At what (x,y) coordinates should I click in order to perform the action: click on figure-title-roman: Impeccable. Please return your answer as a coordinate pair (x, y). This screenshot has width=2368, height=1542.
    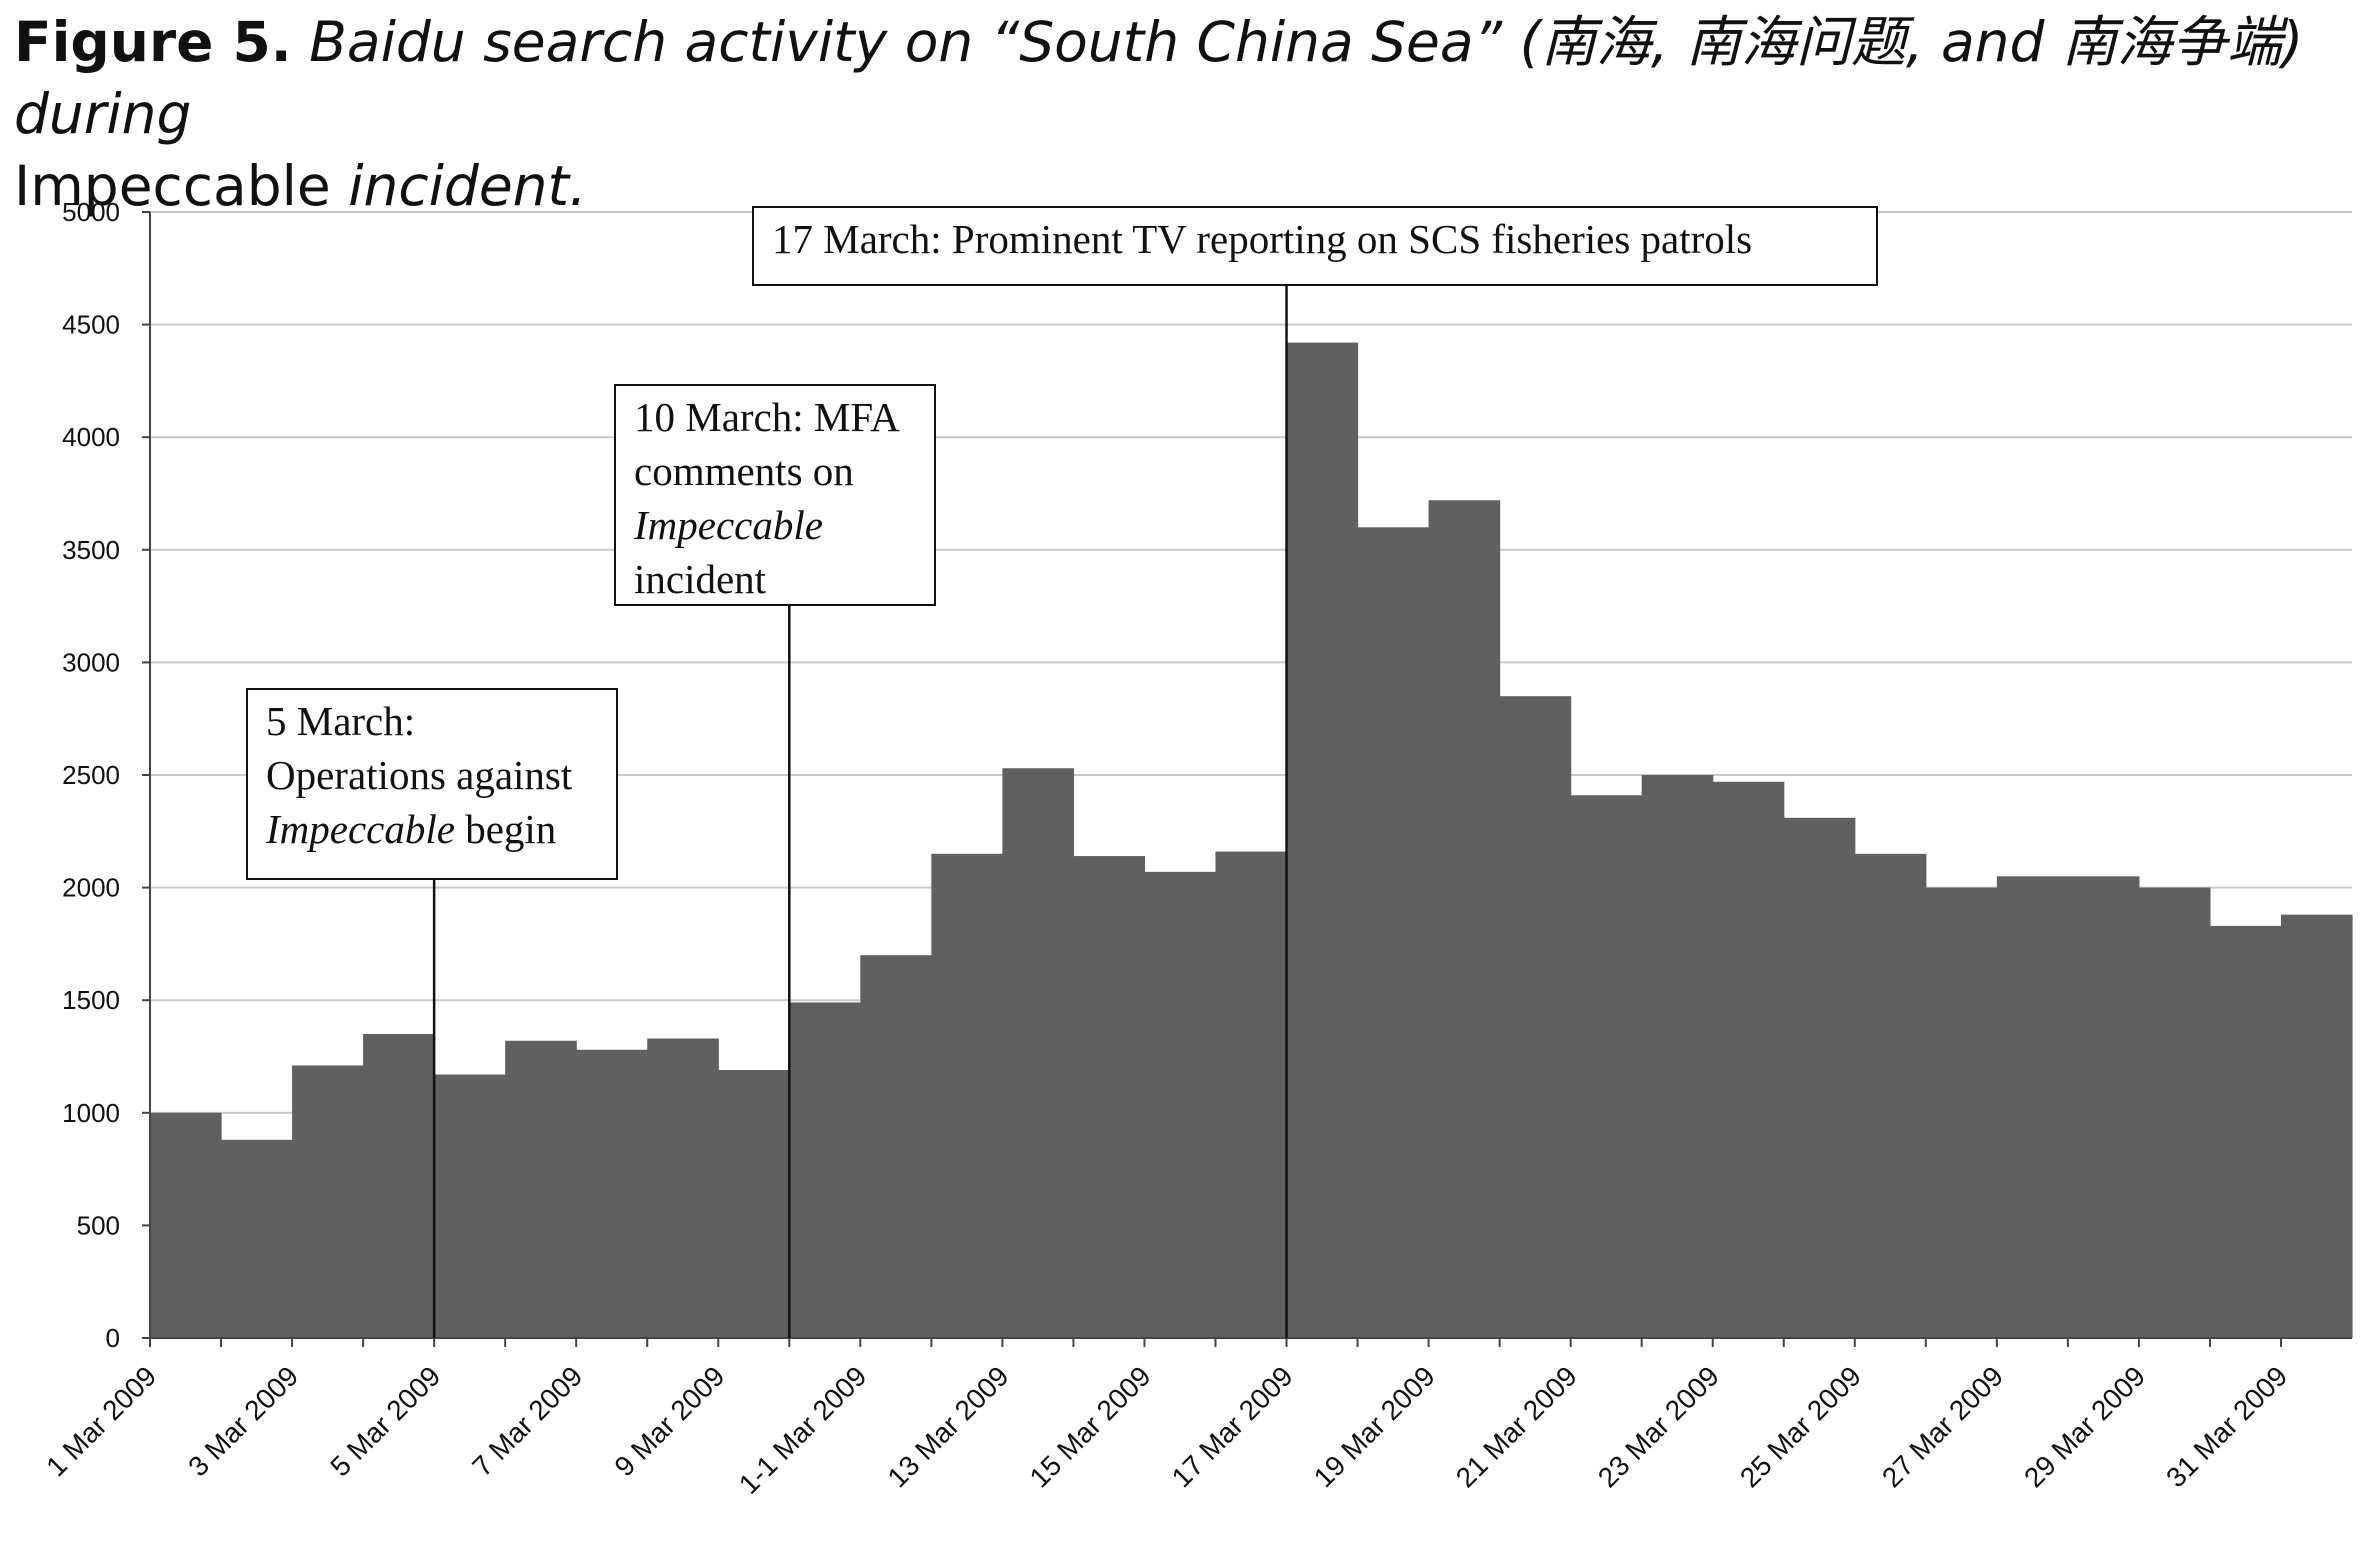
    Looking at the image, I should click on (172, 186).